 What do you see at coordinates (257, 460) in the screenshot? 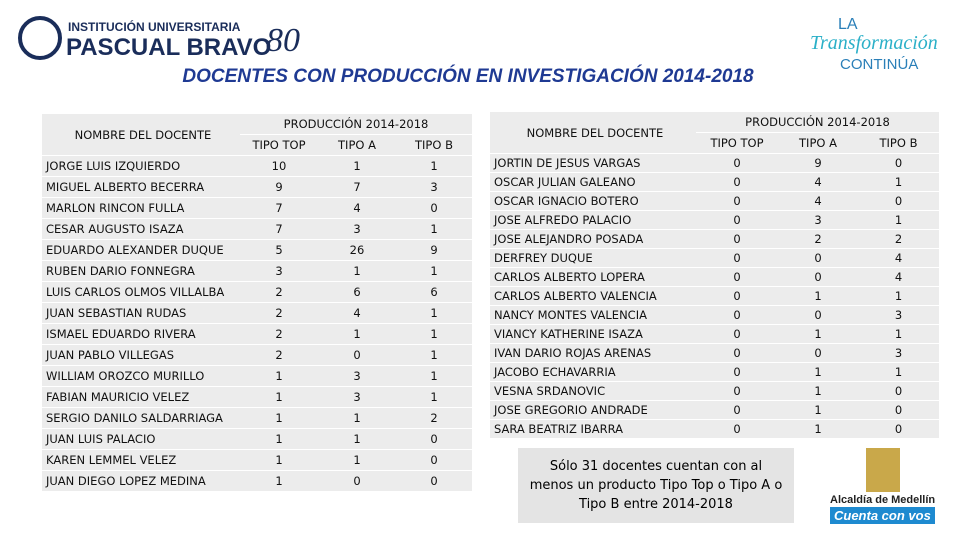
I see `row: KAREN LEMMEL VELEZ 1 1 0` at bounding box center [257, 460].